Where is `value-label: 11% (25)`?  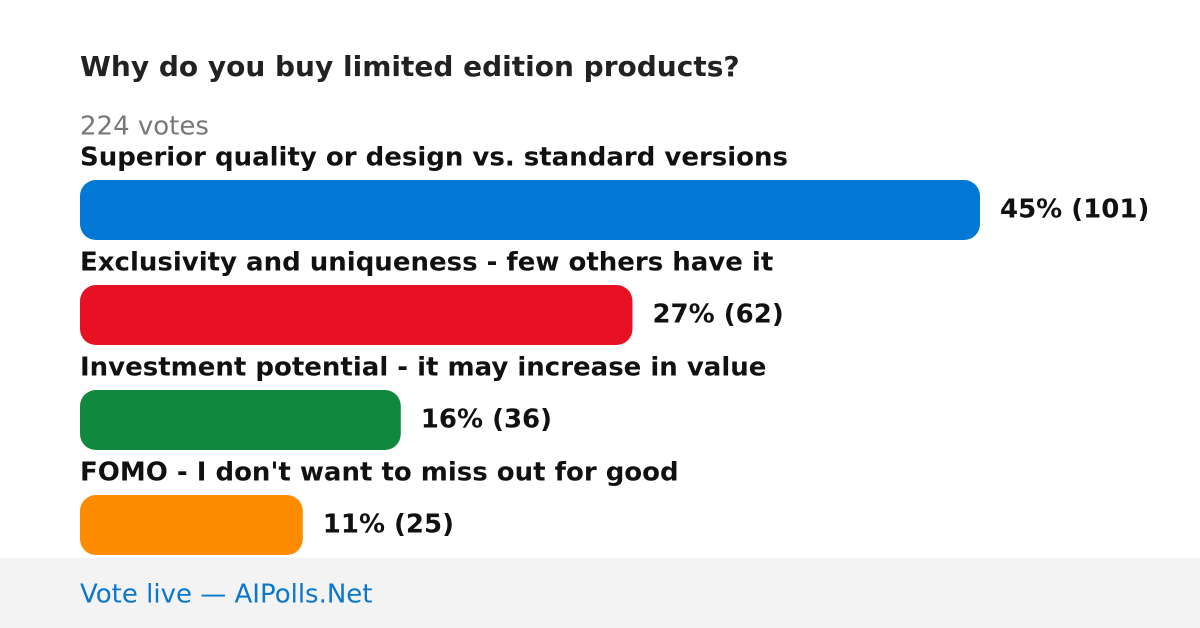 value-label: 11% (25) is located at coordinates (388, 525).